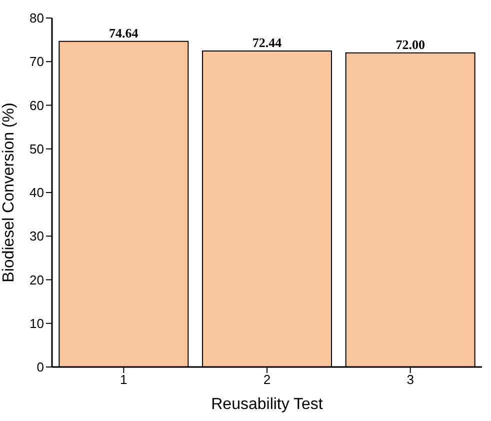 Image resolution: width=491 pixels, height=421 pixels. What do you see at coordinates (37, 62) in the screenshot?
I see `y-tick-label: 70` at bounding box center [37, 62].